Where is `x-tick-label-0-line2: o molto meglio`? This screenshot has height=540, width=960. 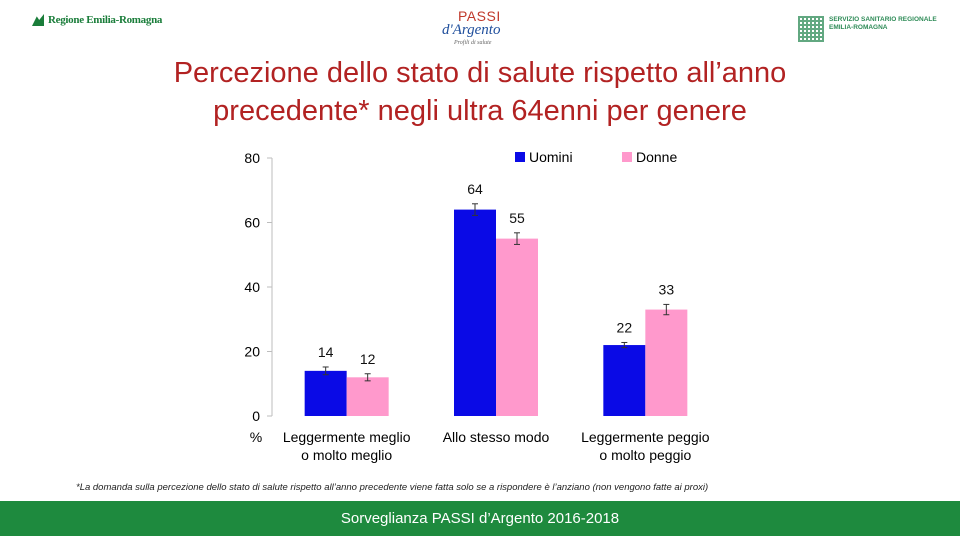
x-tick-label-0-line2: o molto meglio is located at coordinates (346, 455).